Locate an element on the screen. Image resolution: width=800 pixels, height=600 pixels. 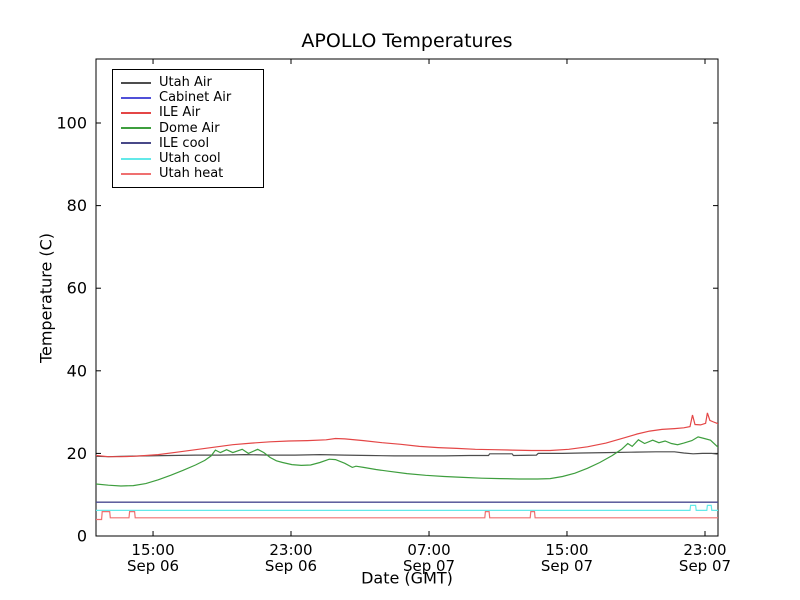
legend-label: Cabinet Air is located at coordinates (195, 98).